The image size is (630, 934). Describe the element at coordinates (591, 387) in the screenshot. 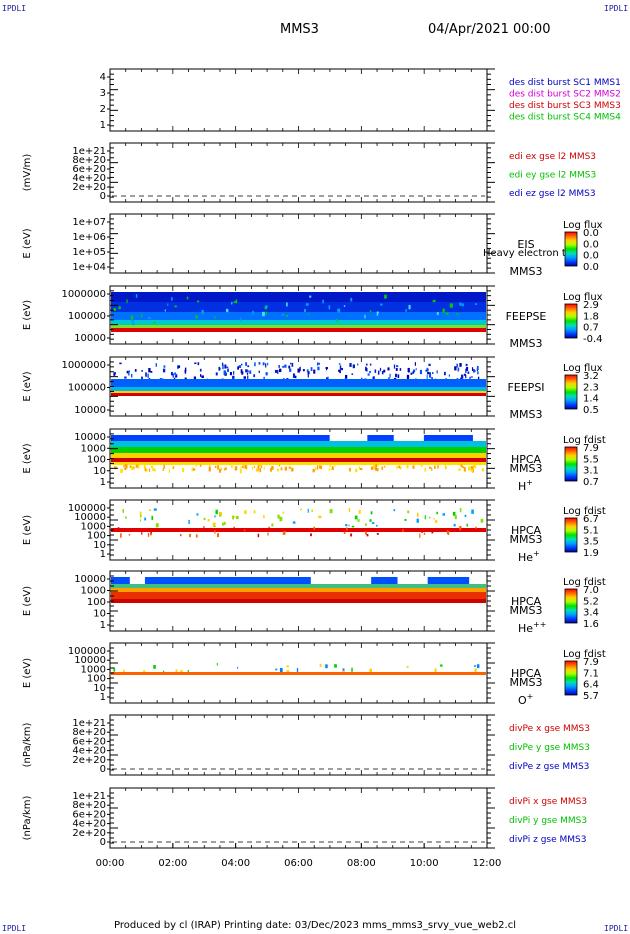

I see `colorbar-tick-label: 2.3` at that location.